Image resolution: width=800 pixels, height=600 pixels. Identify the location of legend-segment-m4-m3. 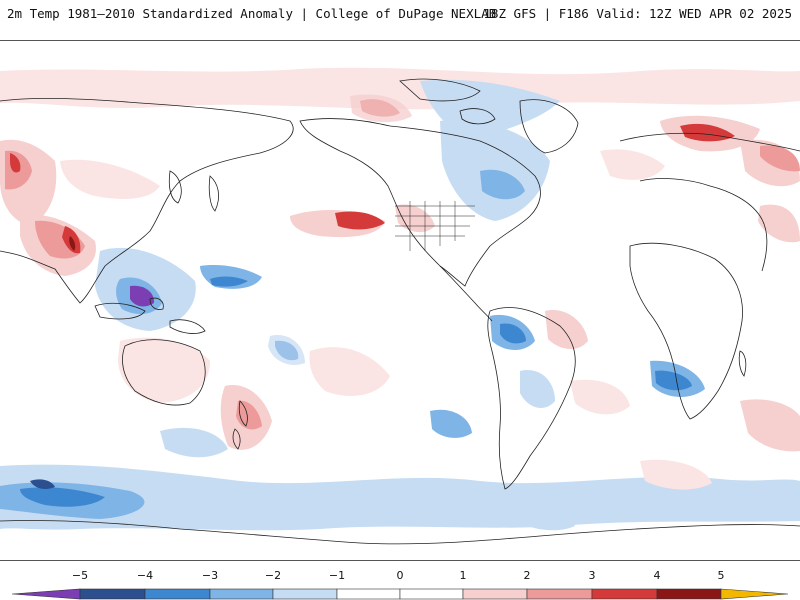
(177, 594).